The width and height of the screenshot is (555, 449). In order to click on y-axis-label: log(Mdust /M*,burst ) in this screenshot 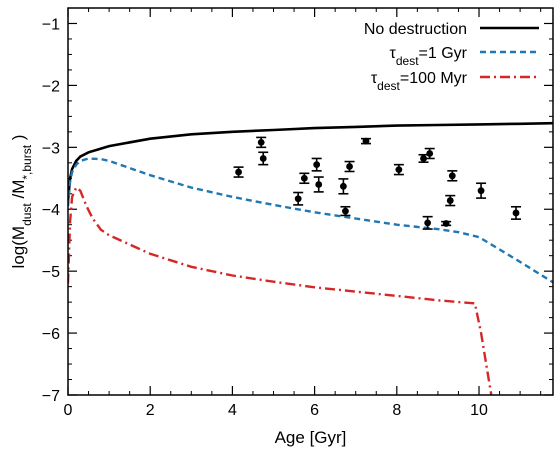, I will do `click(21, 202)`.